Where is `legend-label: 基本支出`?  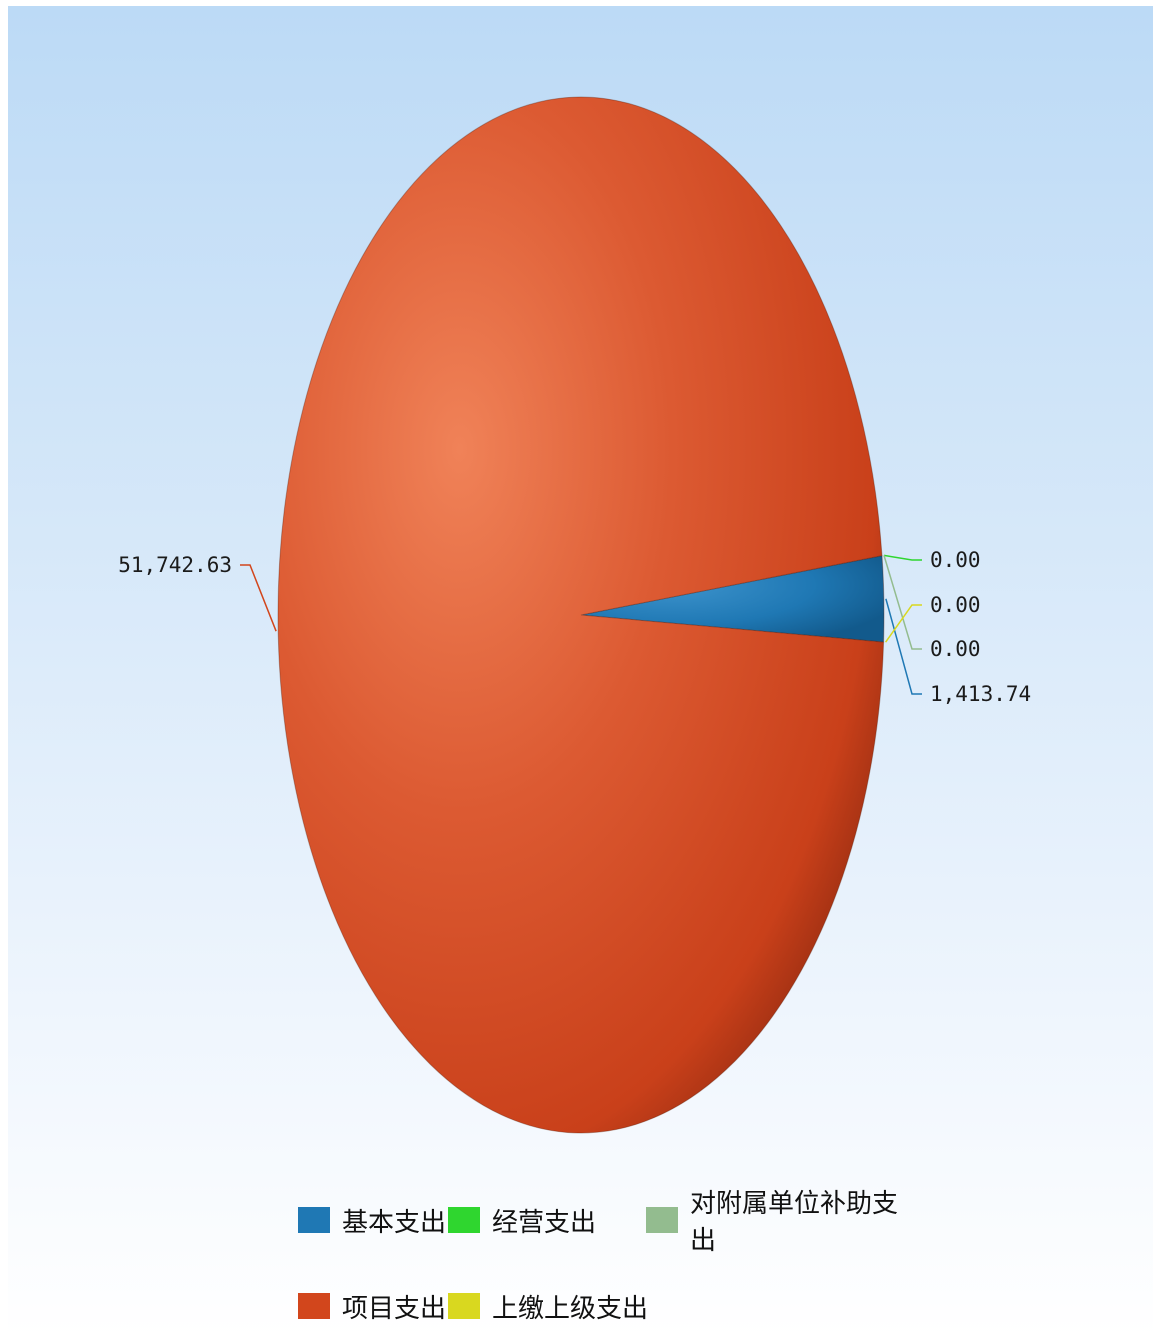
legend-label: 基本支出 is located at coordinates (394, 1222).